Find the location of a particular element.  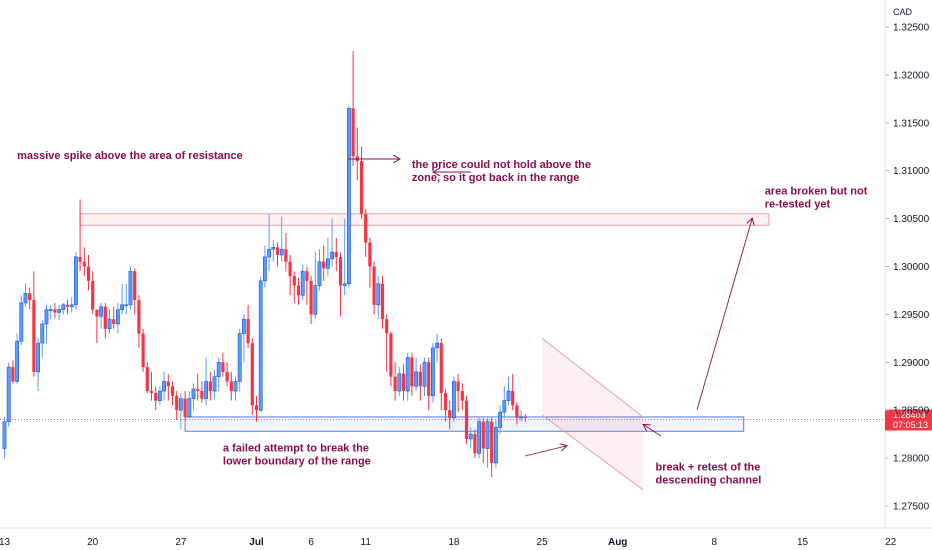

channel-lower-line is located at coordinates (592, 452).